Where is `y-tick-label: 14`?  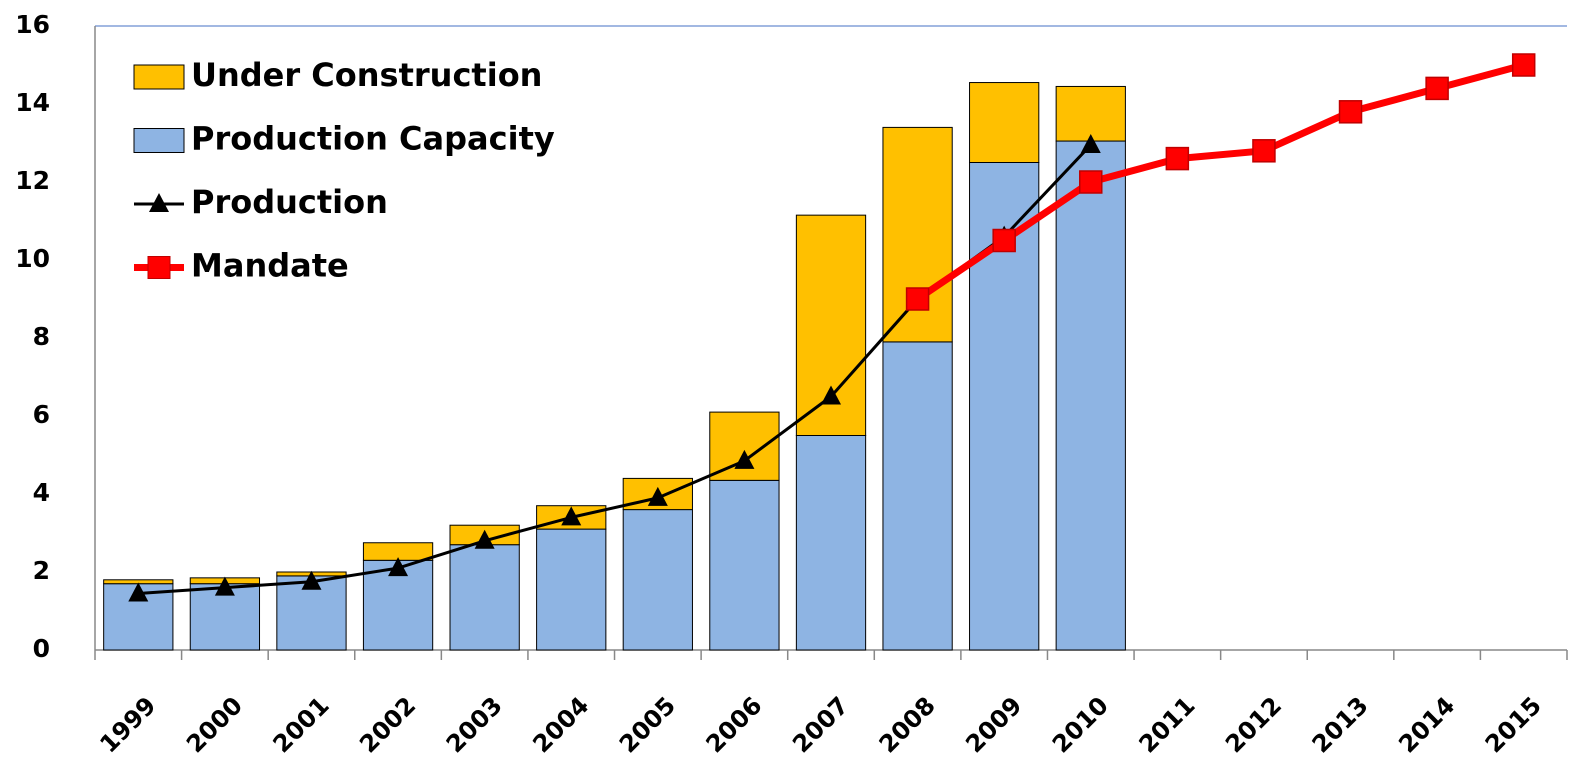 y-tick-label: 14 is located at coordinates (32, 102).